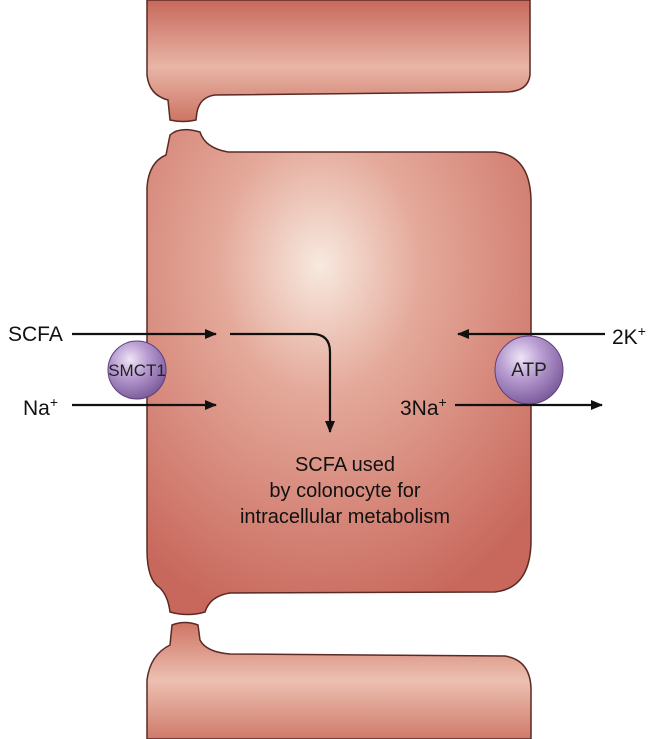 Image resolution: width=649 pixels, height=739 pixels. What do you see at coordinates (36, 408) in the screenshot?
I see `na-text: Na` at bounding box center [36, 408].